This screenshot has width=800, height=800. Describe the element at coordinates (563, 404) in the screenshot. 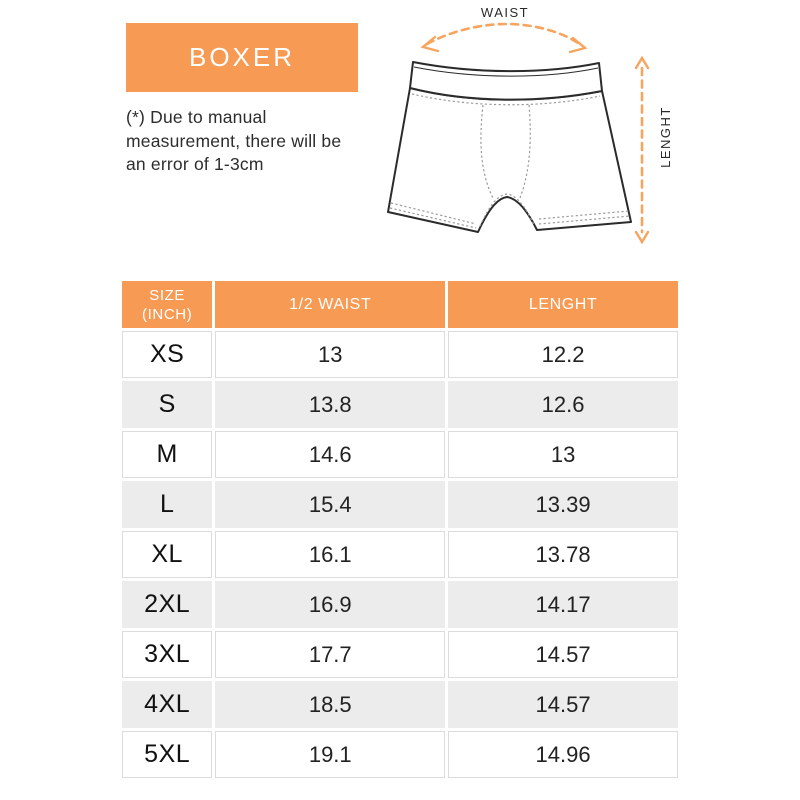

I see `length-cell: 12.6` at that location.